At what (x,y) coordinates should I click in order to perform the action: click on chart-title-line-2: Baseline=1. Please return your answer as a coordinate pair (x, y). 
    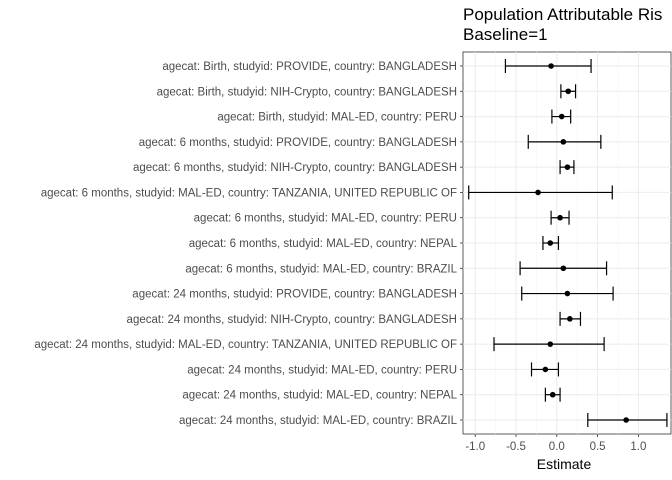
    Looking at the image, I should click on (505, 34).